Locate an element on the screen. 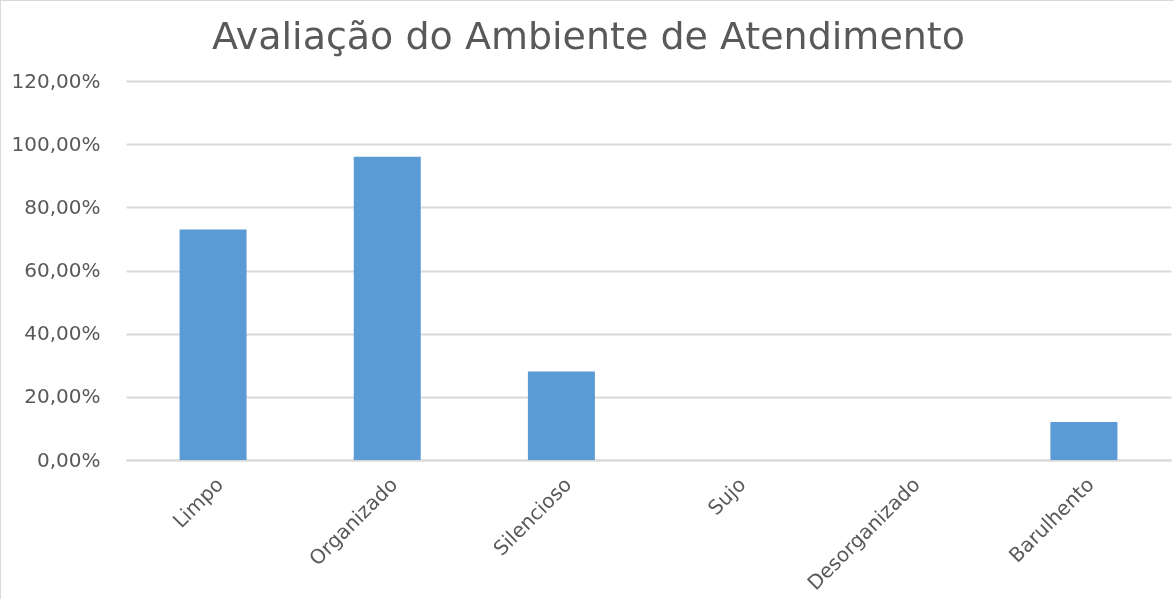 Image resolution: width=1176 pixels, height=601 pixels. y-tick-label: 60,00% is located at coordinates (62, 270).